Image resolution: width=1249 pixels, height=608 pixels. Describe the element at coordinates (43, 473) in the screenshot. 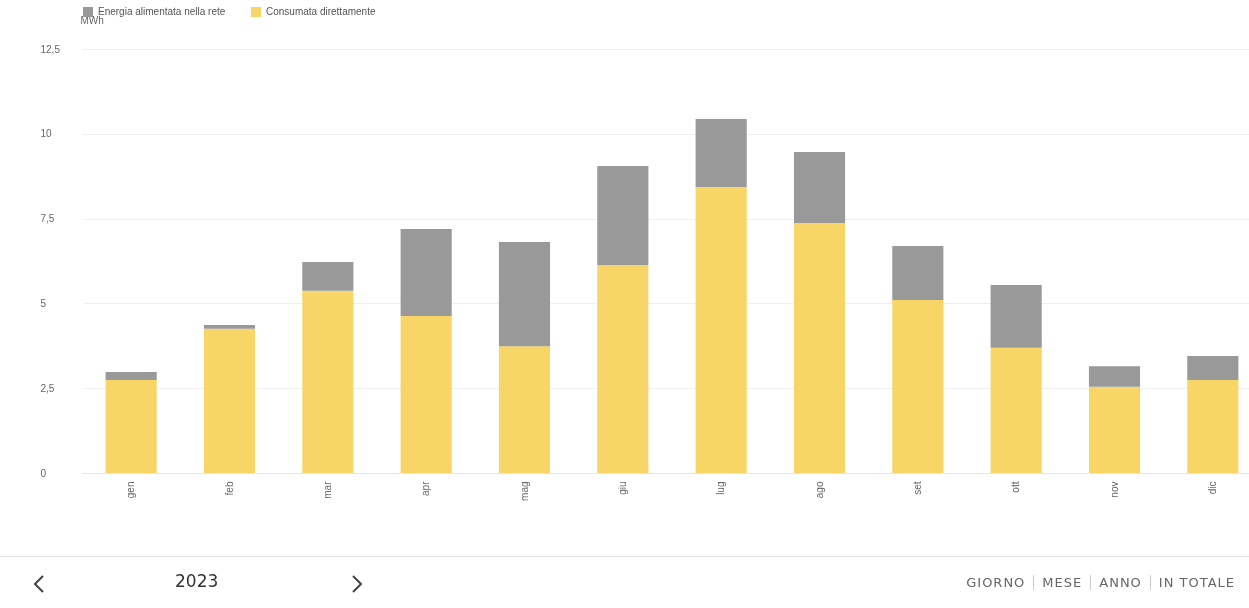

I see `y-tick-label: 0` at that location.